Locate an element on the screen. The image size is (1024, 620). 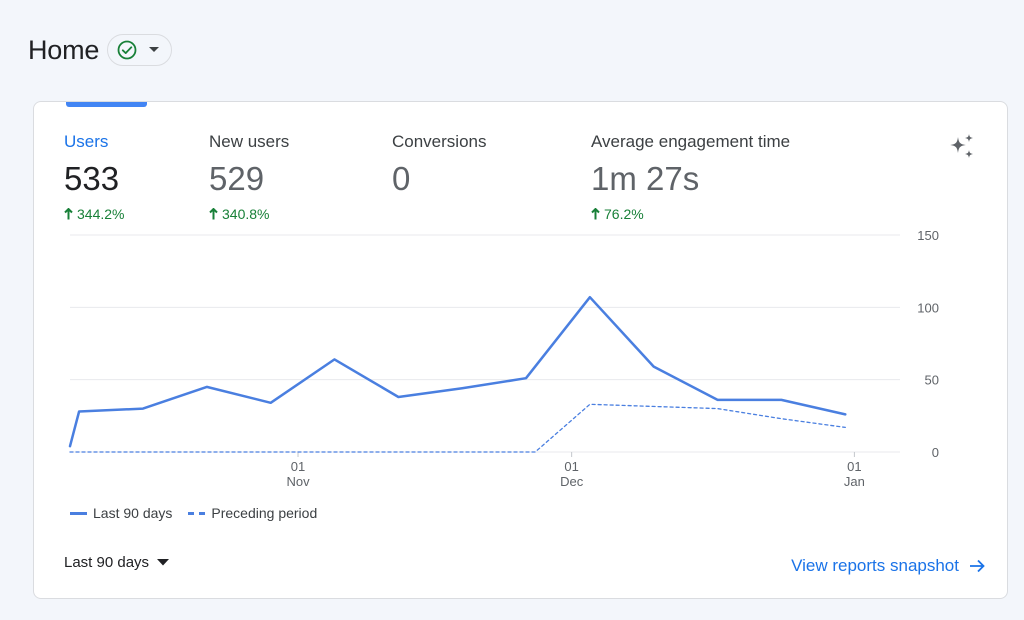
metric-users: Users 533 344.2% is located at coordinates (94, 177).